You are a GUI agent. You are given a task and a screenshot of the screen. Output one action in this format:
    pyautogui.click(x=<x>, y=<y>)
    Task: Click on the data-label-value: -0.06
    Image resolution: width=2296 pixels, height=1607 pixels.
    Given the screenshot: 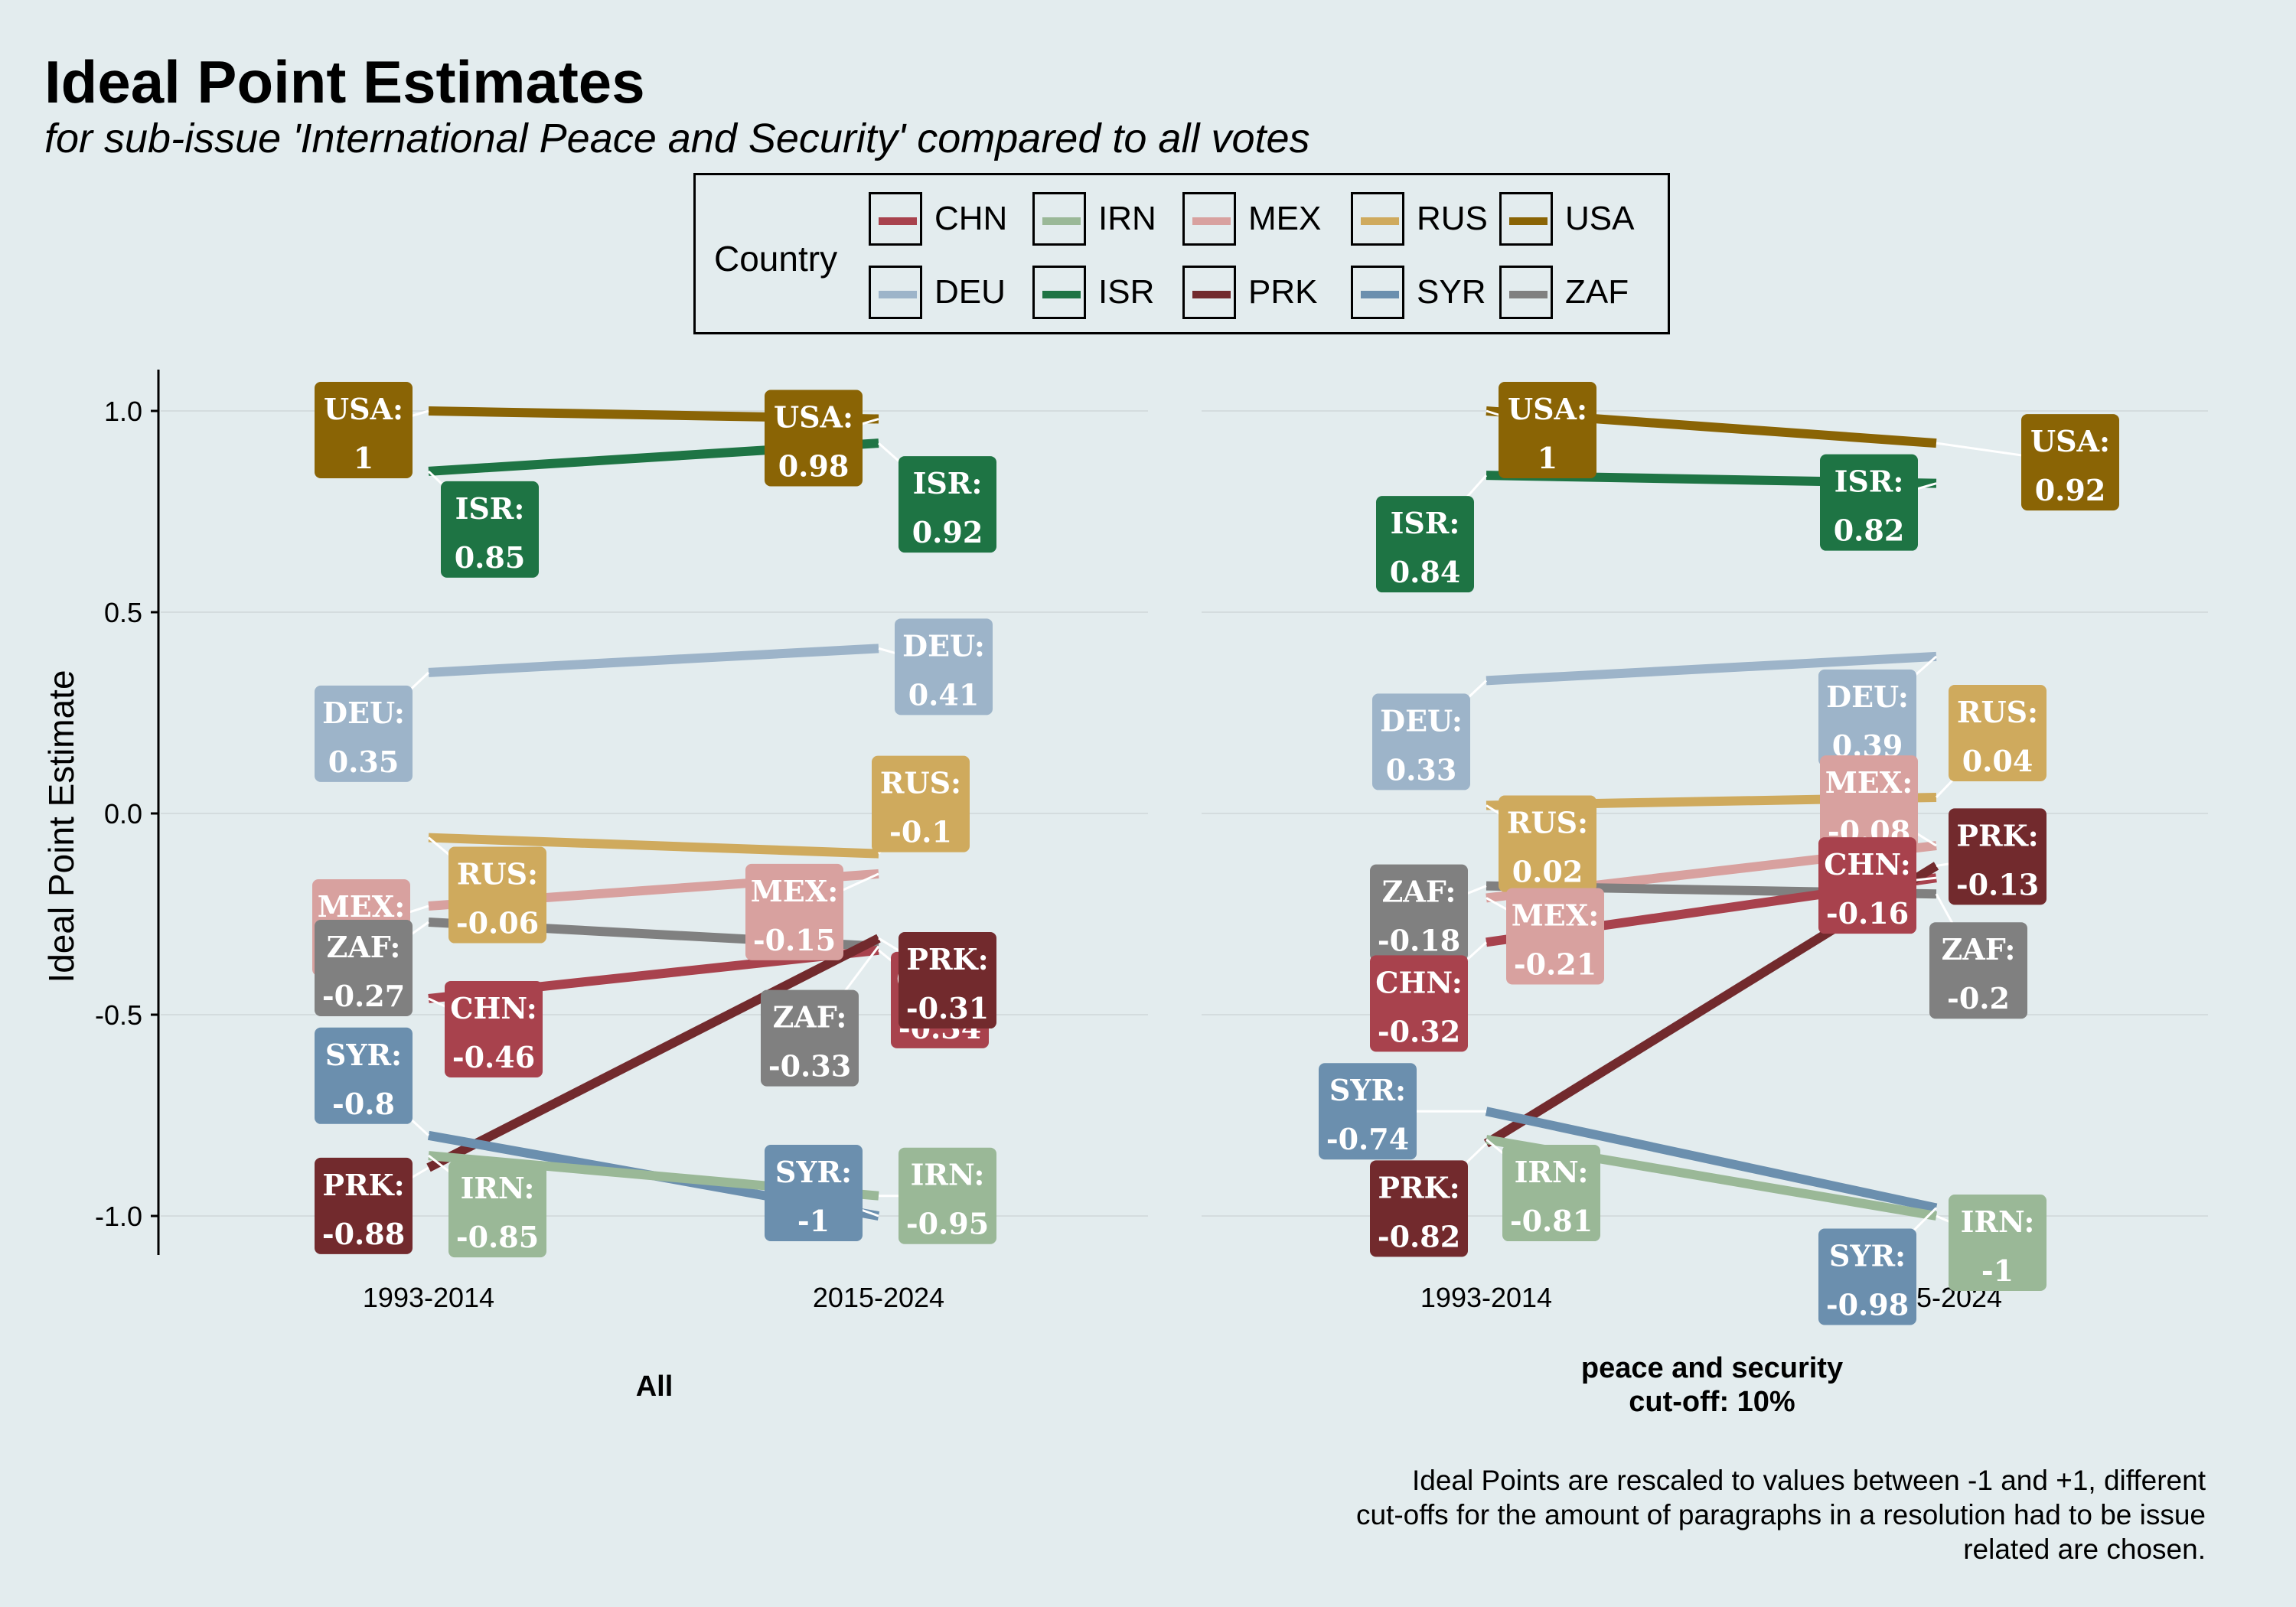 What is the action you would take?
    pyautogui.click(x=497, y=923)
    